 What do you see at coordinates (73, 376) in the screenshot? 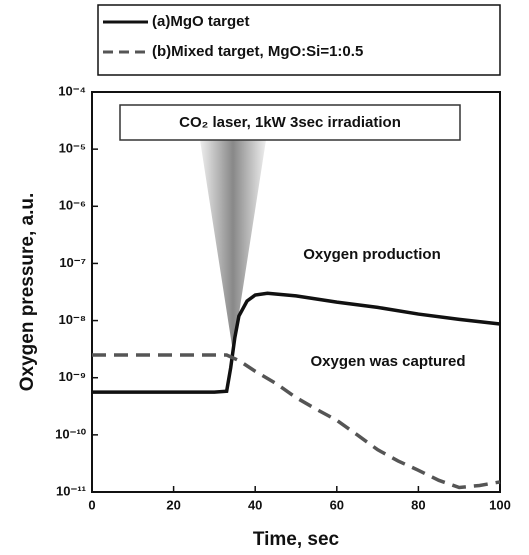
I see `y-tick-label: 10⁻⁹` at bounding box center [73, 376].